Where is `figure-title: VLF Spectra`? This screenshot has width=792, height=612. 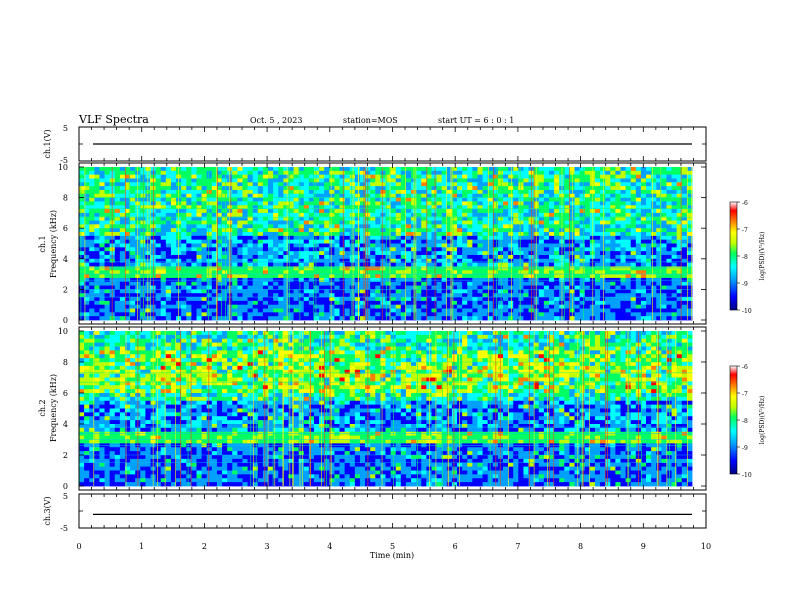
figure-title: VLF Spectra is located at coordinates (113, 119).